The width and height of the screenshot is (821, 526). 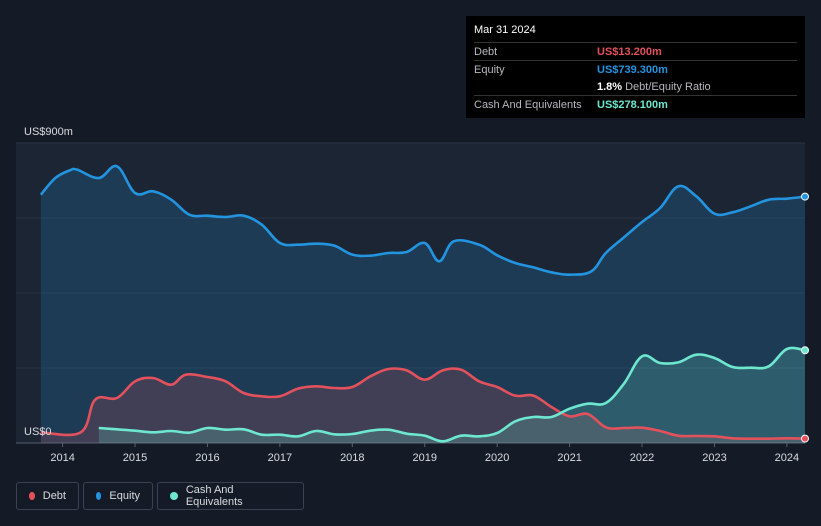 I want to click on tooltip-equity-label: Equity, so click(x=489, y=69).